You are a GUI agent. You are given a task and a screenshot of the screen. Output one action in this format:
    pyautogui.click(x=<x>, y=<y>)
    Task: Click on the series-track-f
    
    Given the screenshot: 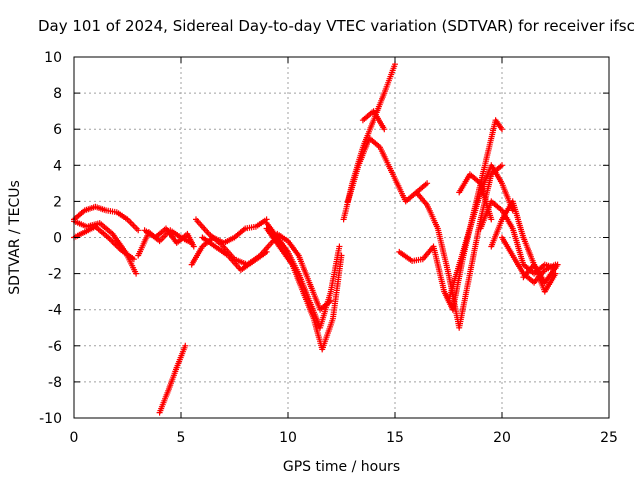 What is the action you would take?
    pyautogui.click(x=172, y=379)
    